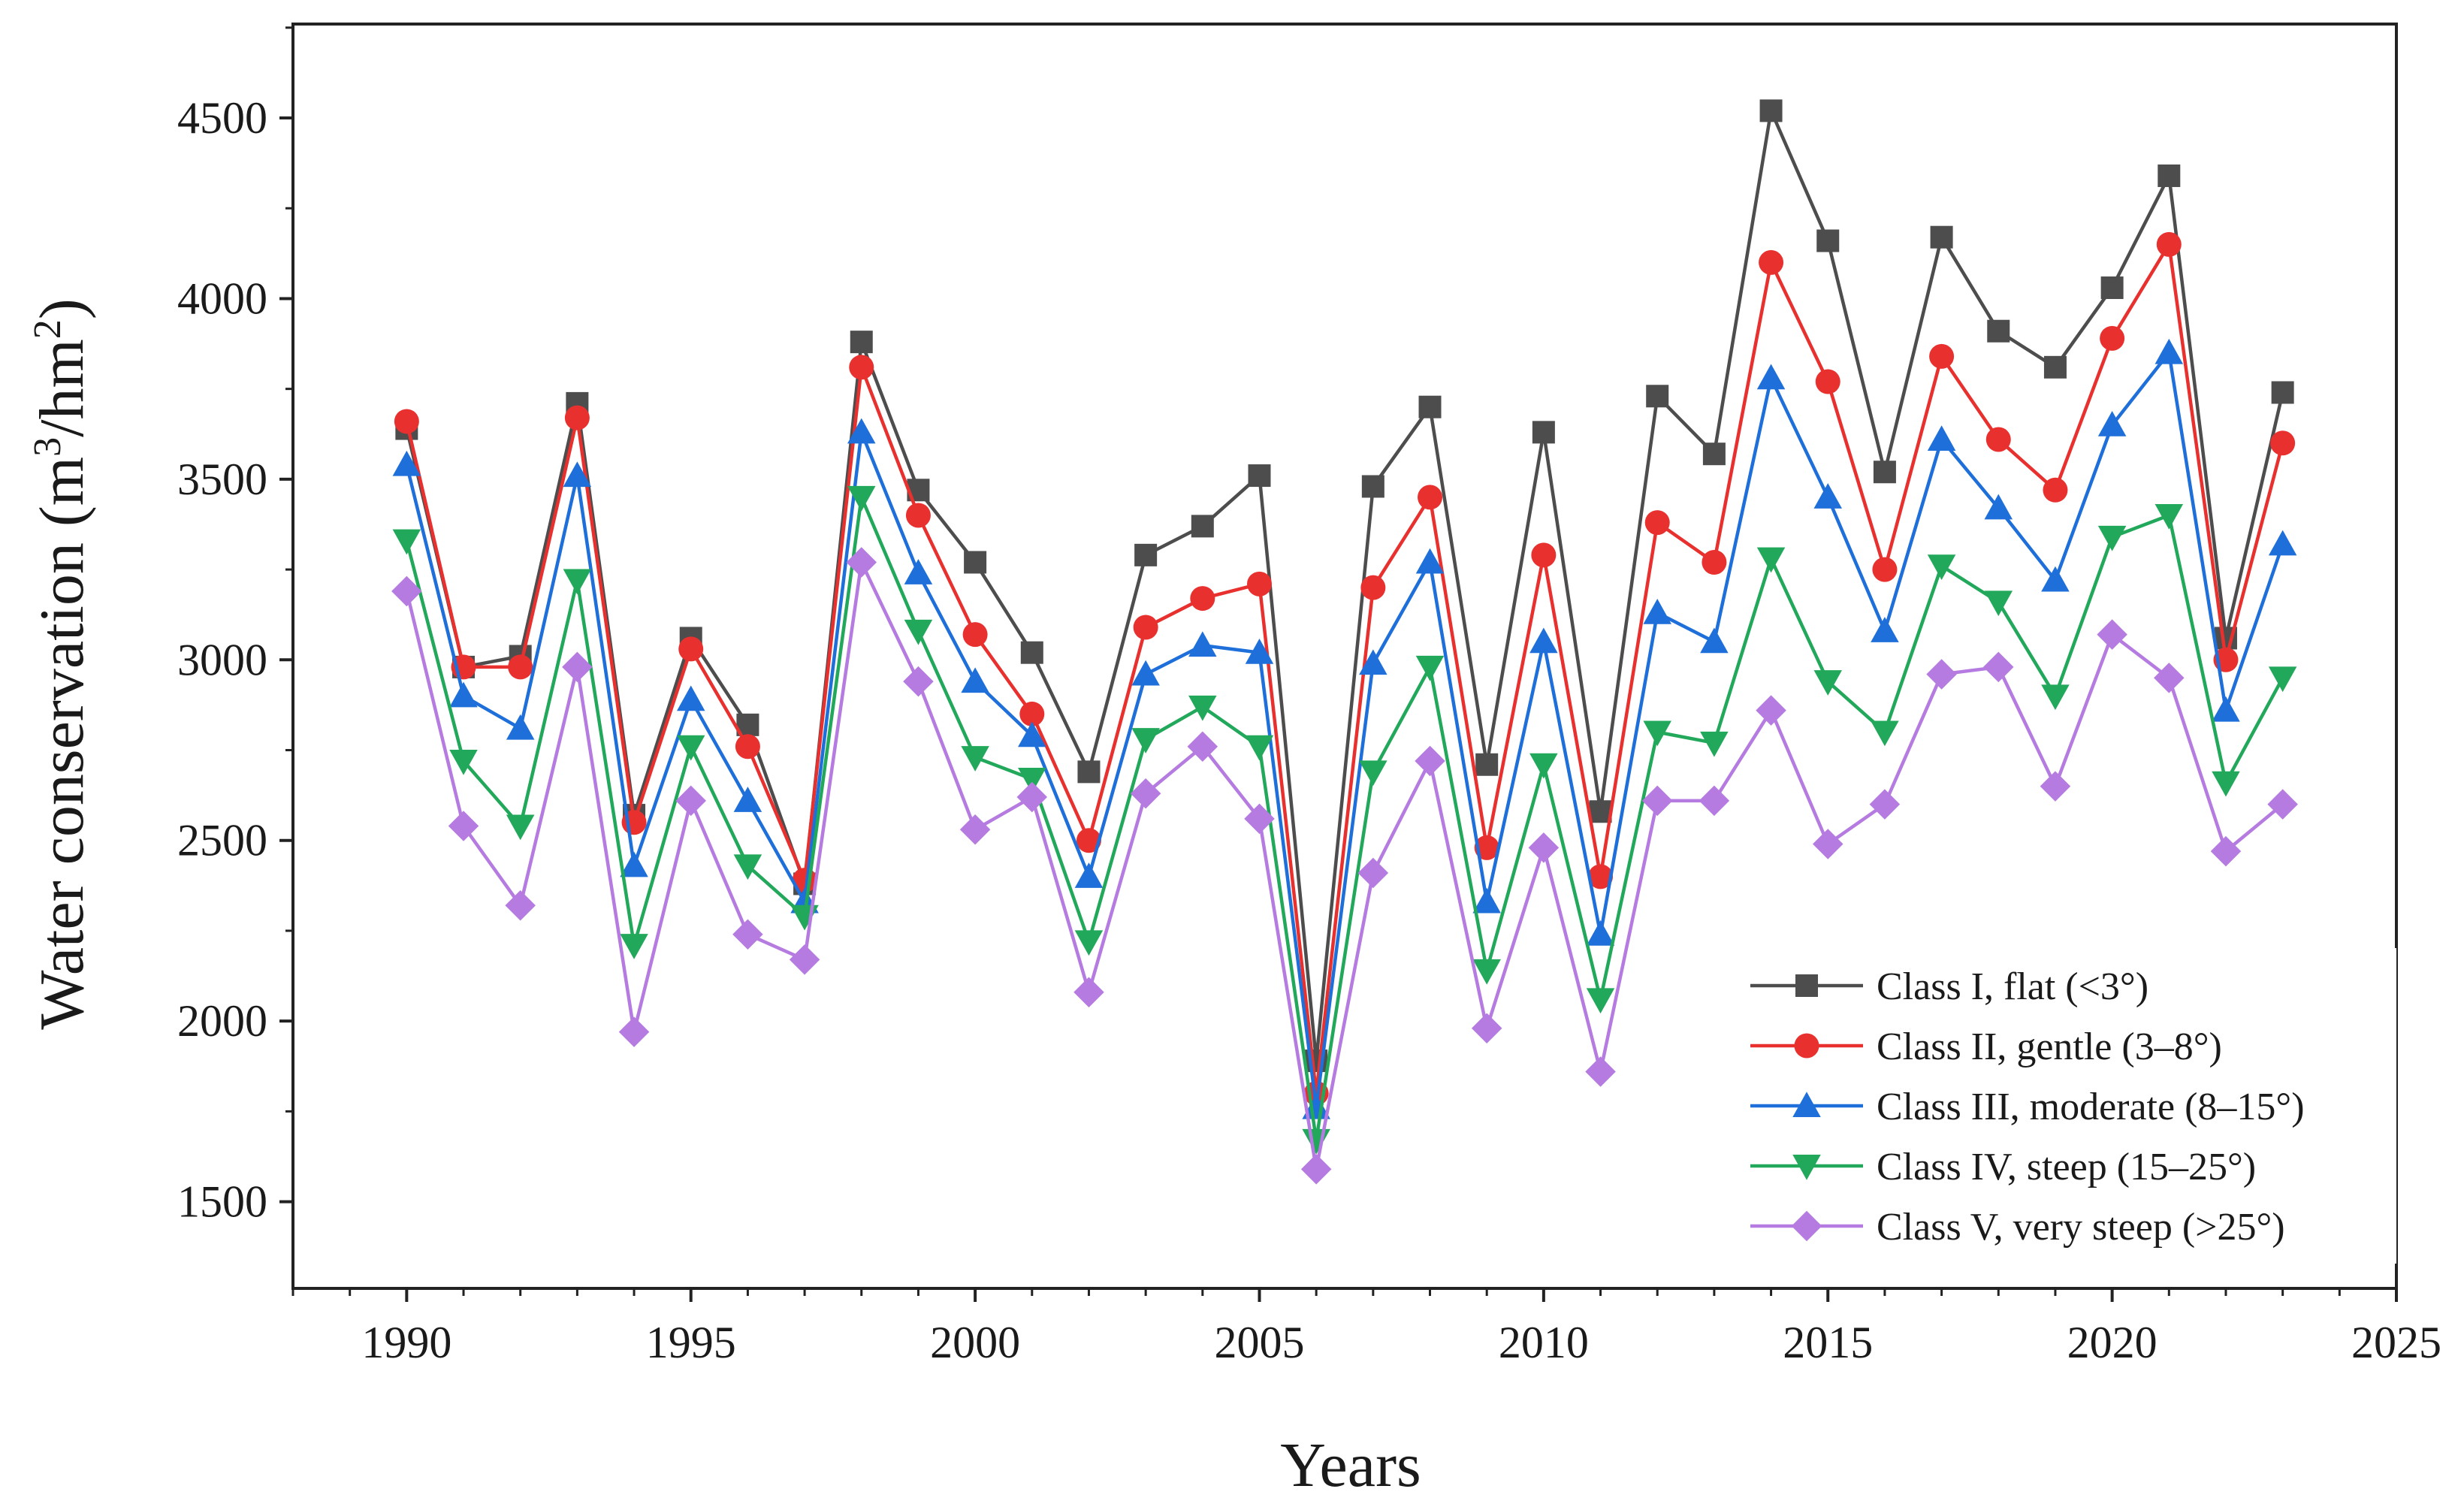 This screenshot has height=1507, width=2464. I want to click on y-tick-label: 4500, so click(222, 118).